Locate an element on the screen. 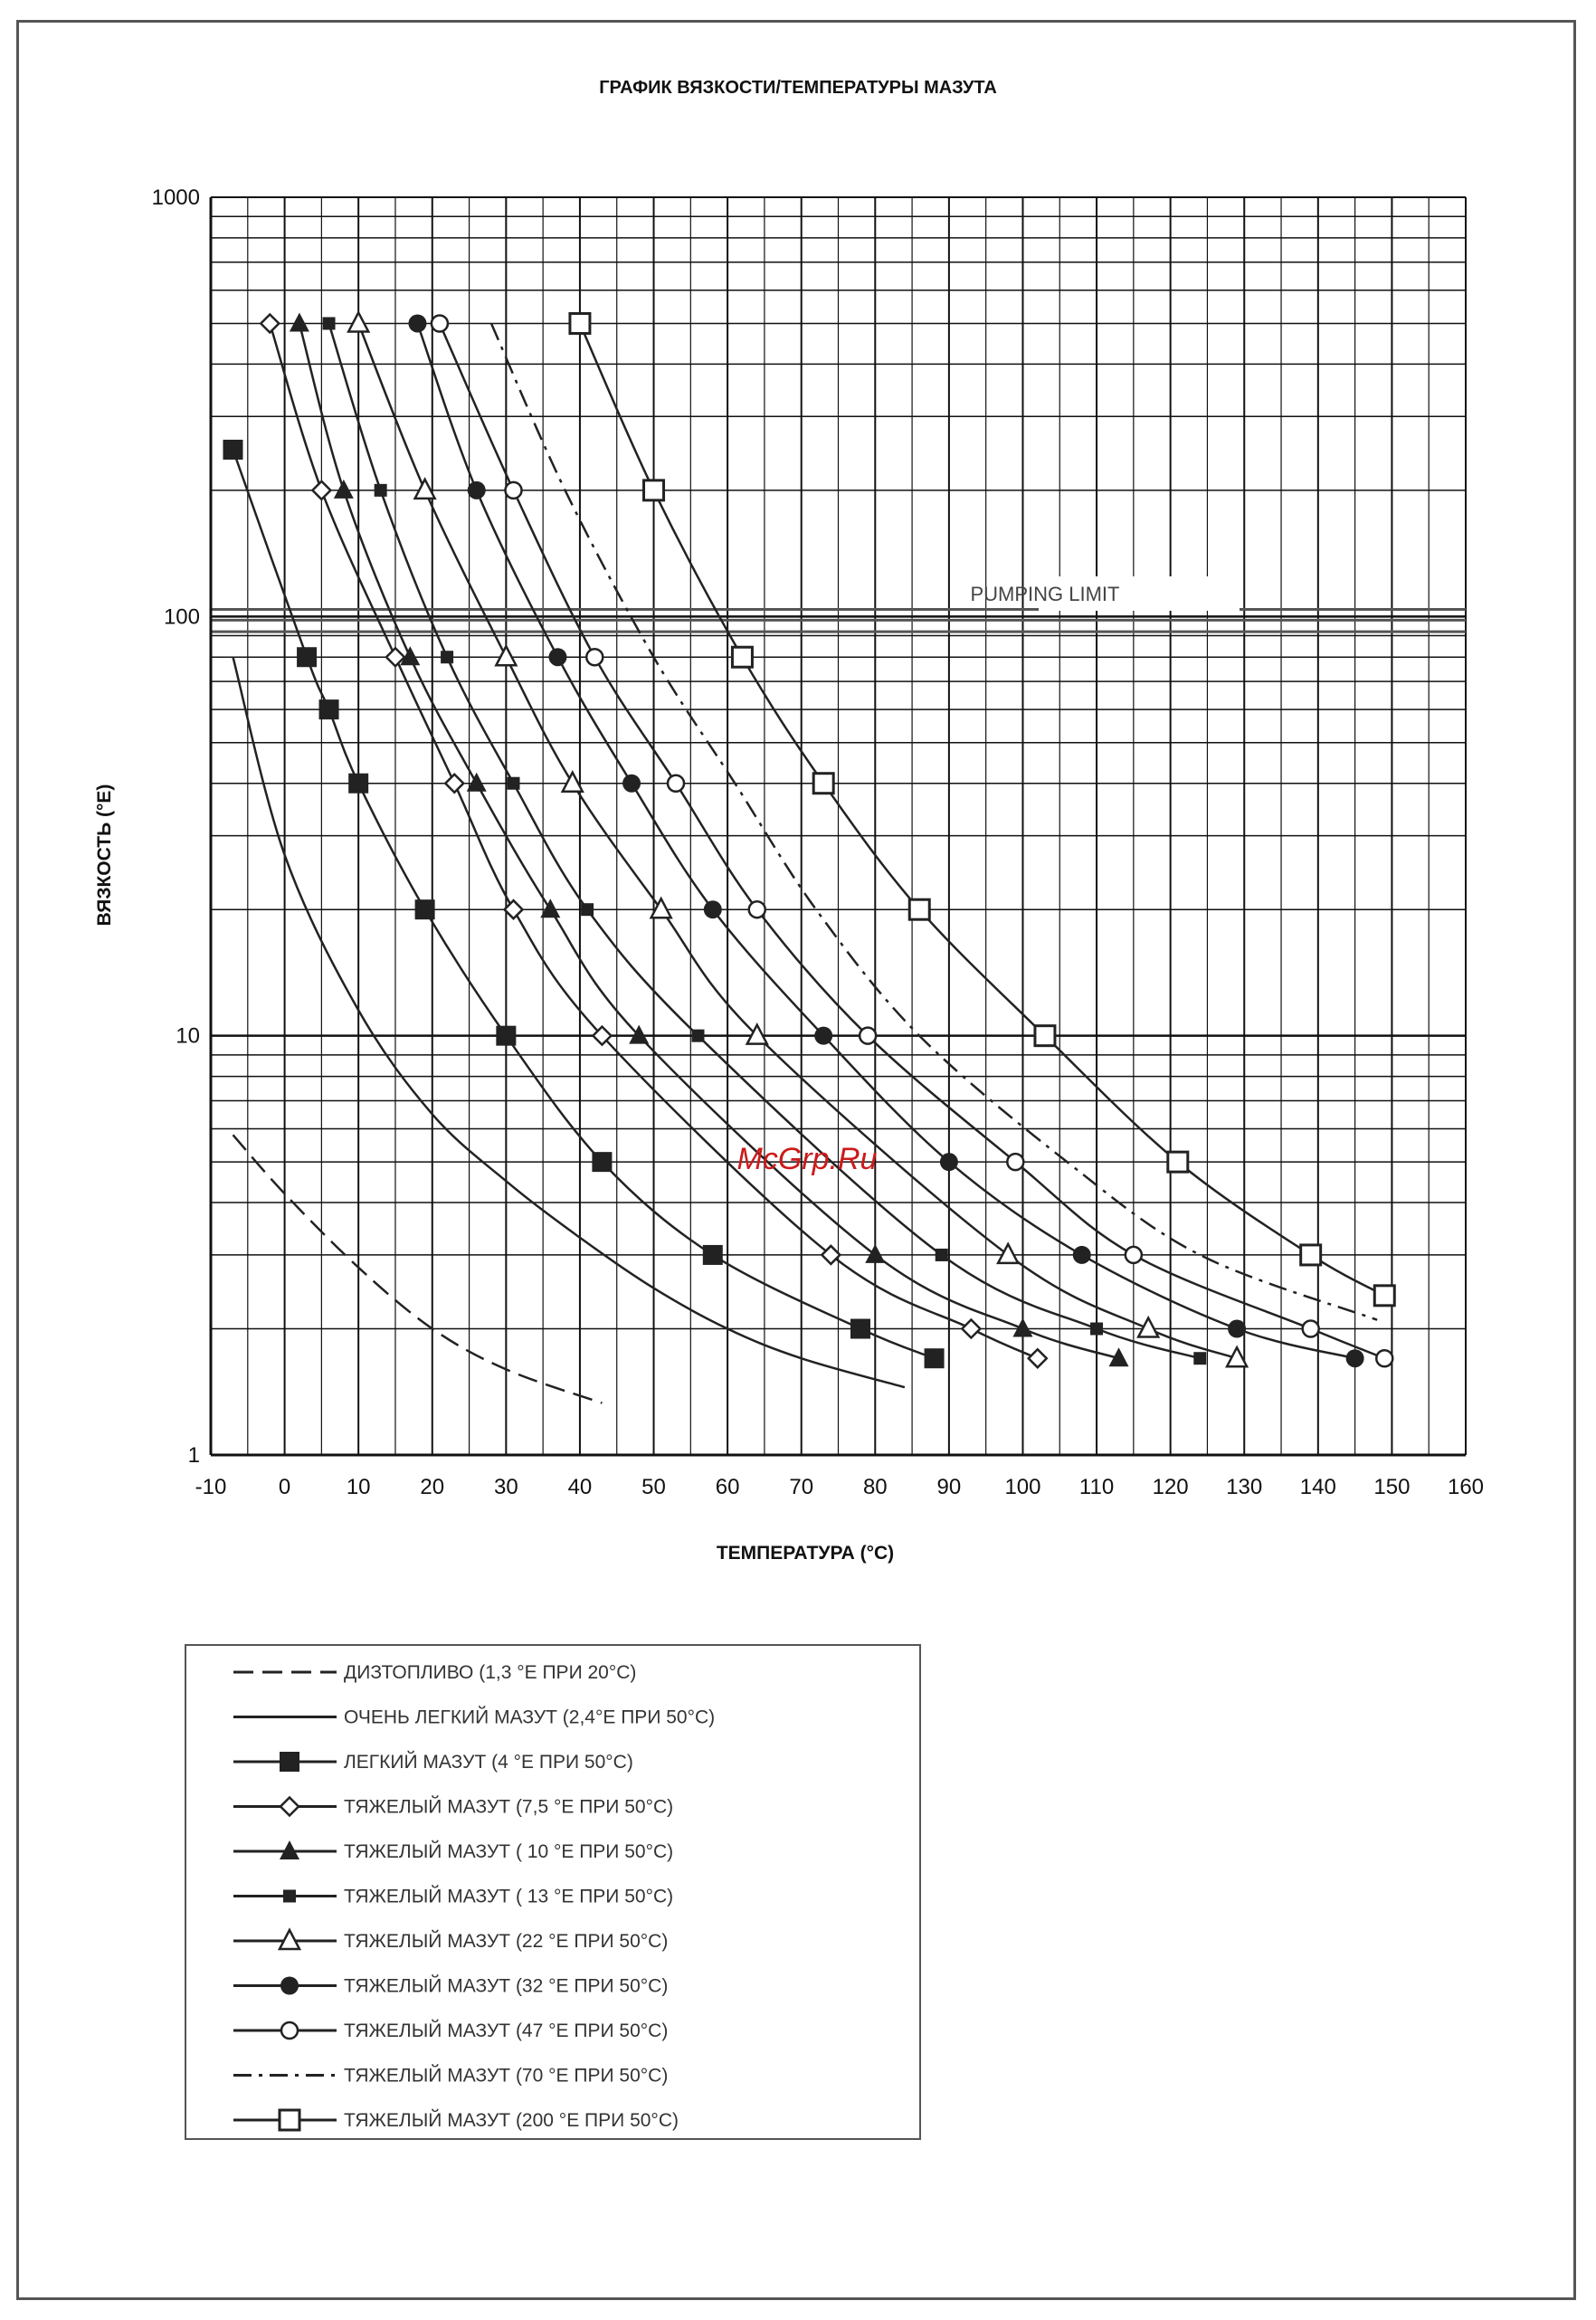  legend-label: ТЯЖЕЛЫЙ МАЗУТ ( 13 °E ПРИ 50°C) is located at coordinates (509, 1896).